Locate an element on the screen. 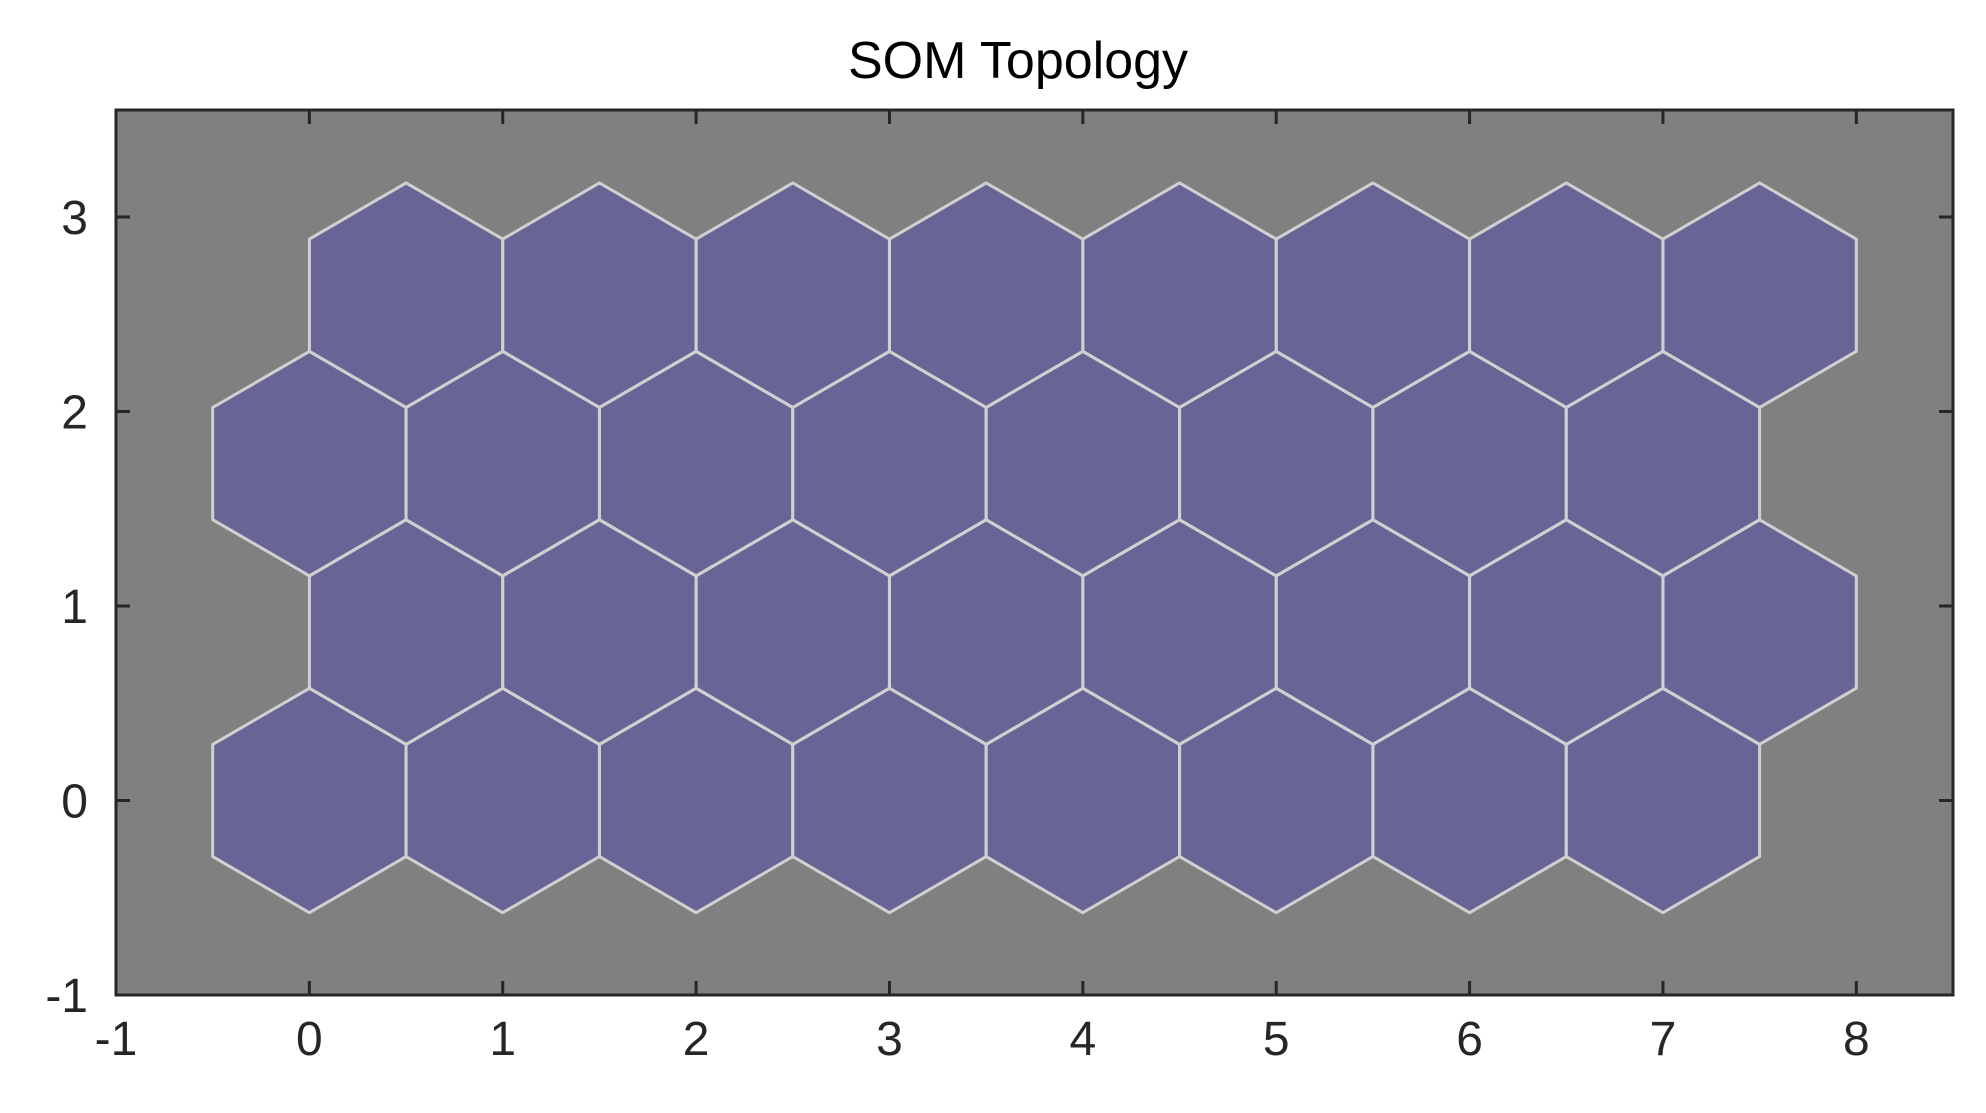 The width and height of the screenshot is (1986, 1113). x-tick-label: 1 is located at coordinates (502, 1039).